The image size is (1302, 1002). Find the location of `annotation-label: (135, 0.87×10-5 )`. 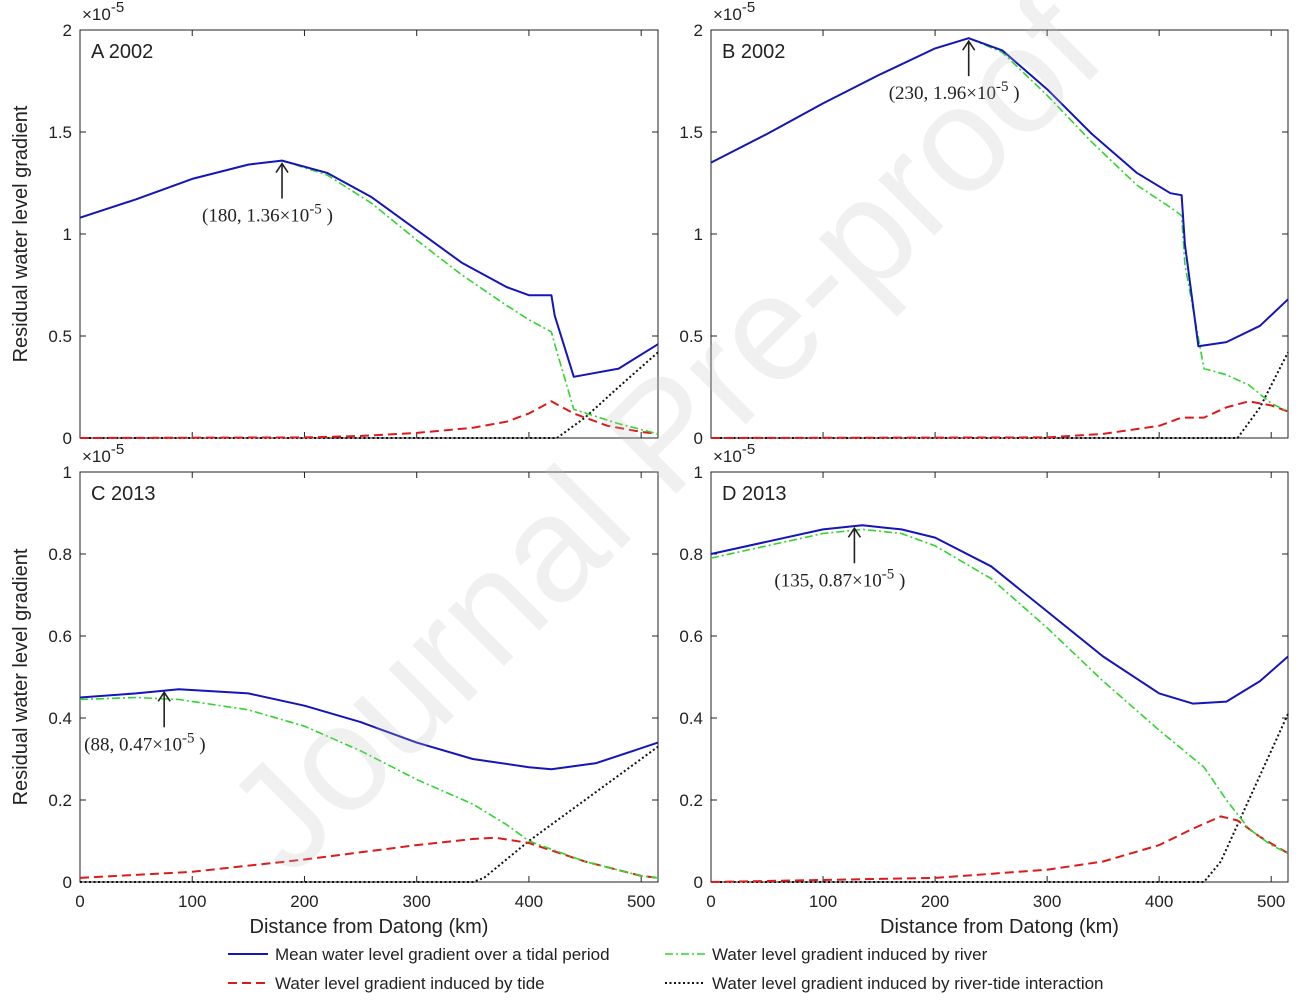

annotation-label: (135, 0.87×10-5 ) is located at coordinates (839, 578).